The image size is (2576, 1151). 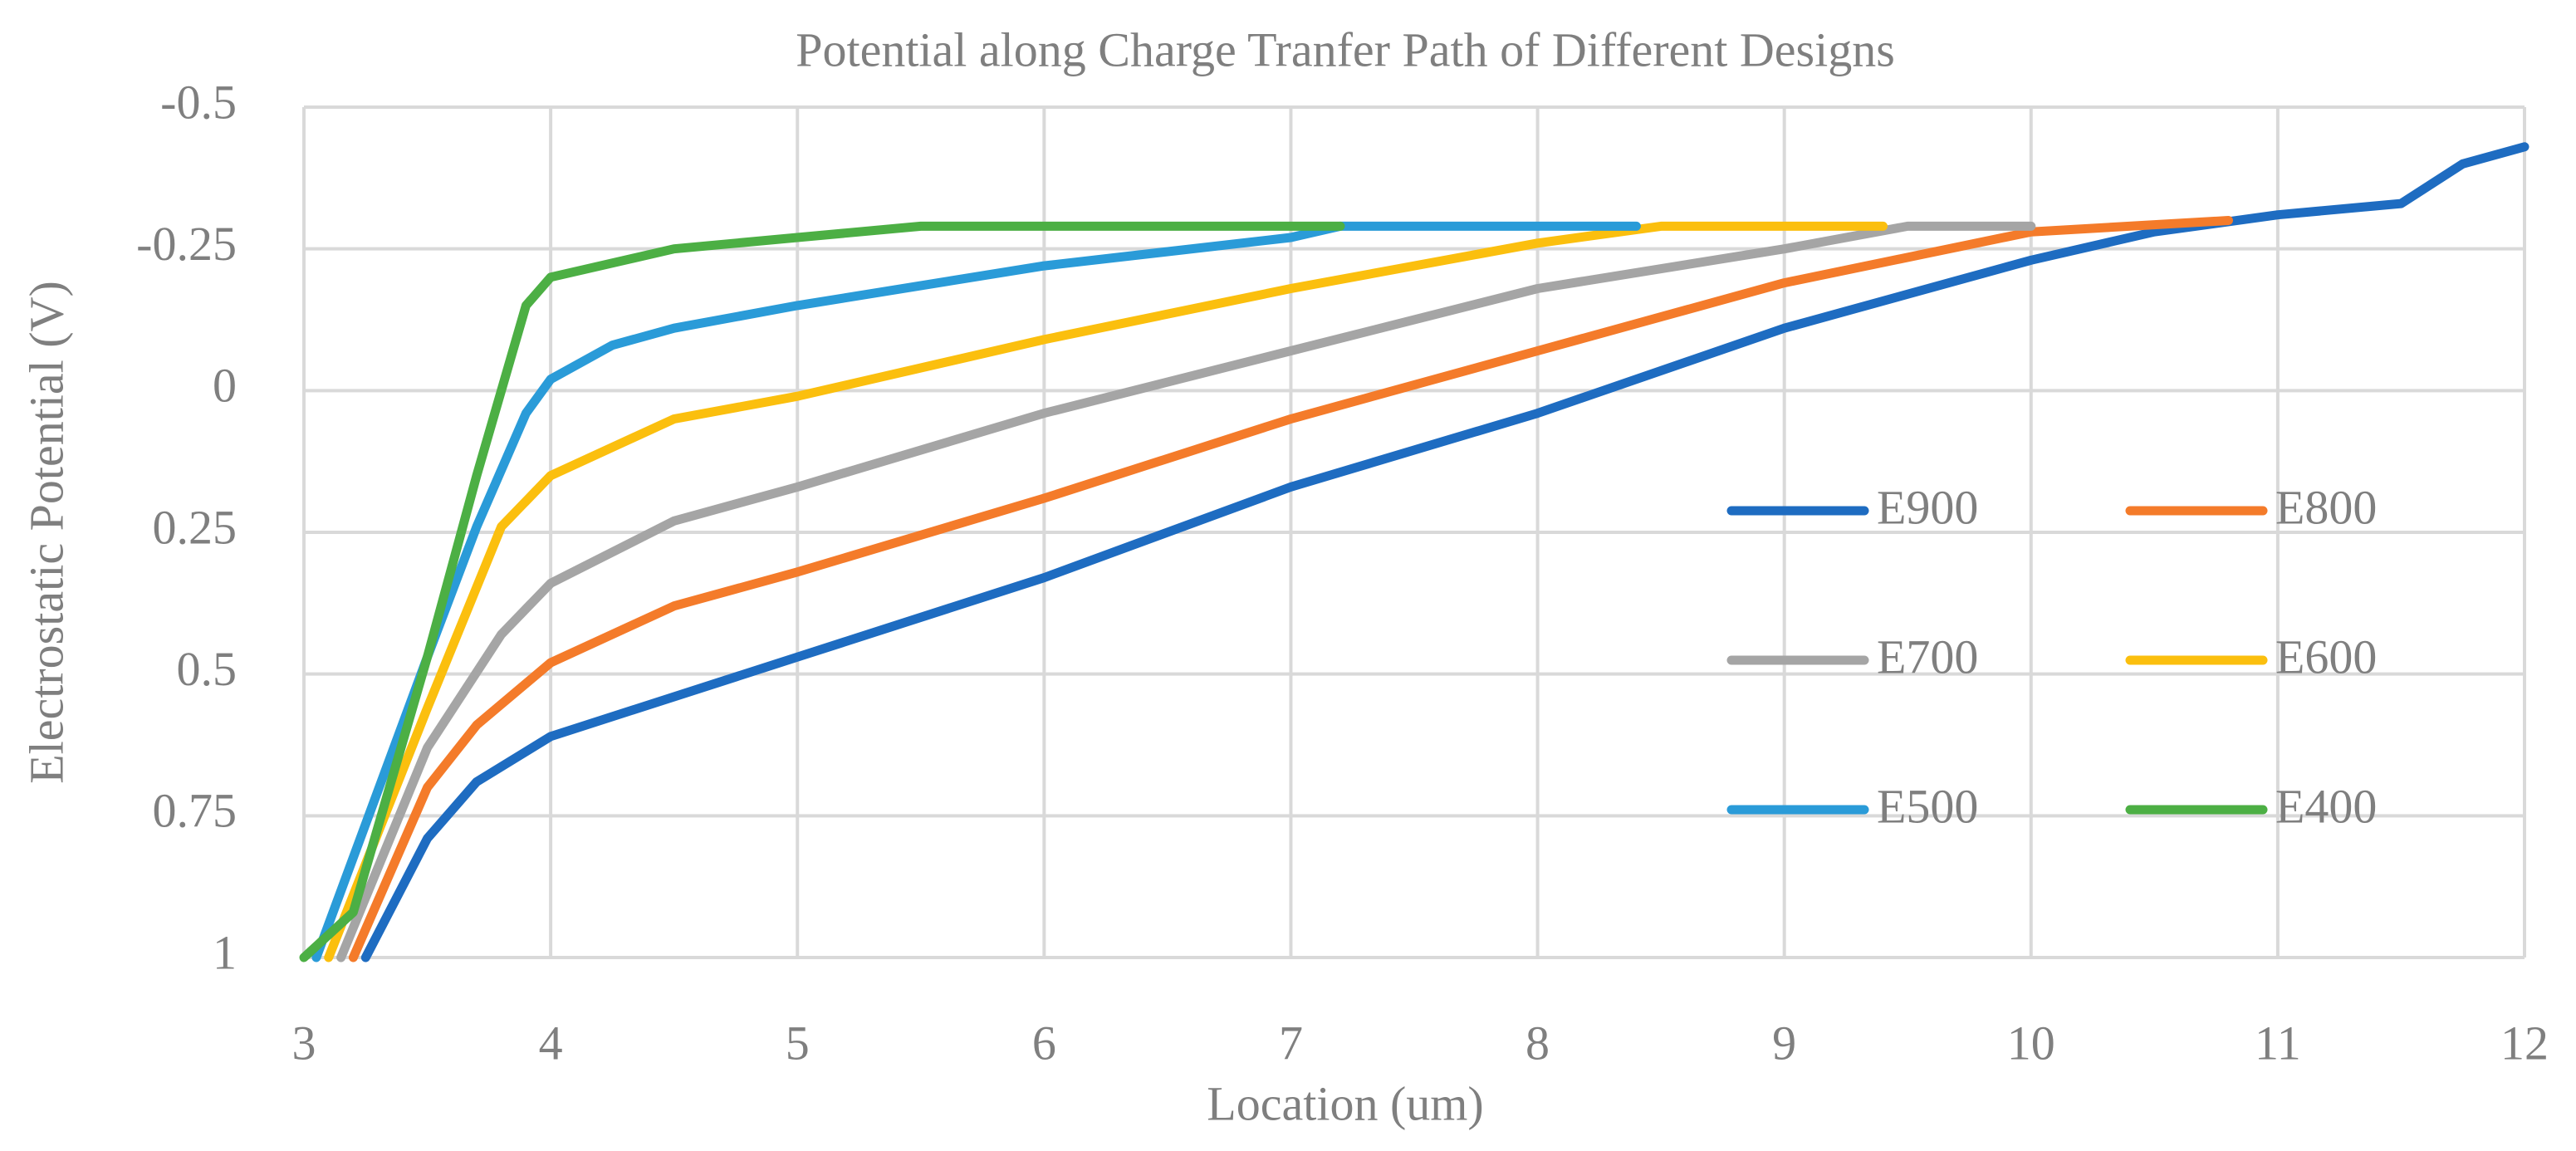 I want to click on legend-label: E400, so click(x=2326, y=806).